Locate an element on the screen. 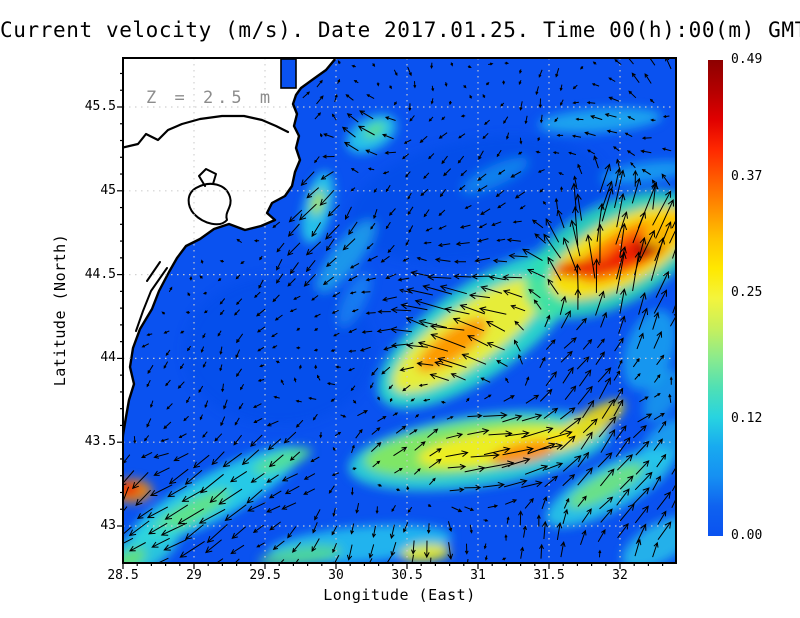  colorbar-tick-label: 0.25 is located at coordinates (747, 293).